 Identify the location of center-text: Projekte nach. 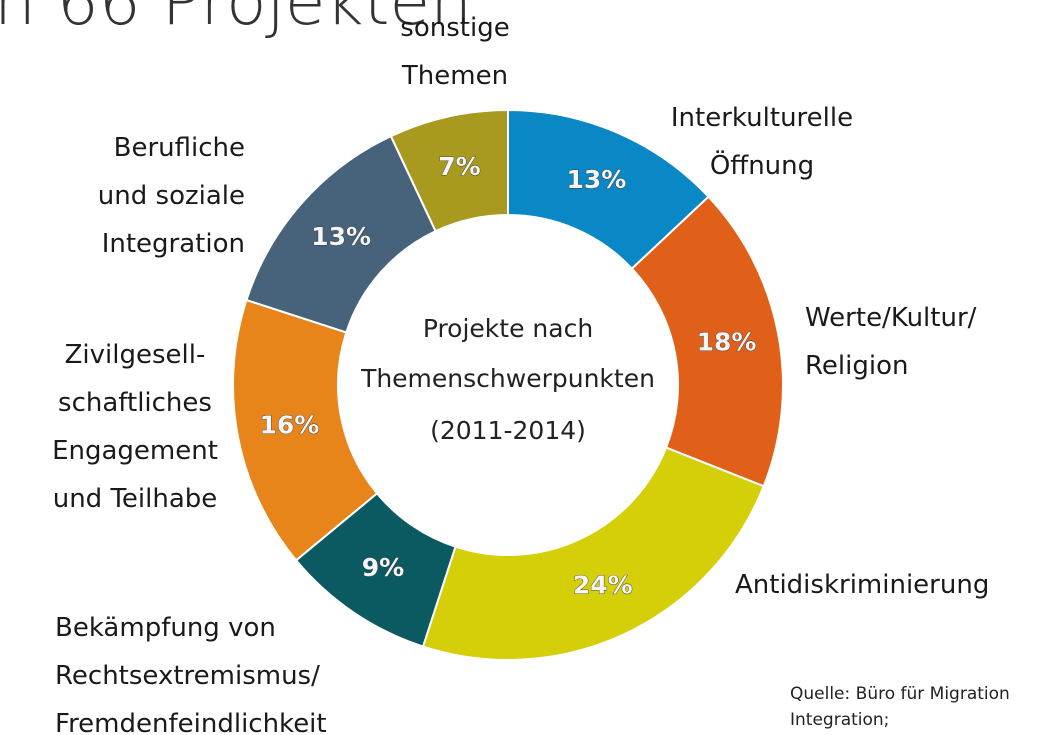
(508, 328).